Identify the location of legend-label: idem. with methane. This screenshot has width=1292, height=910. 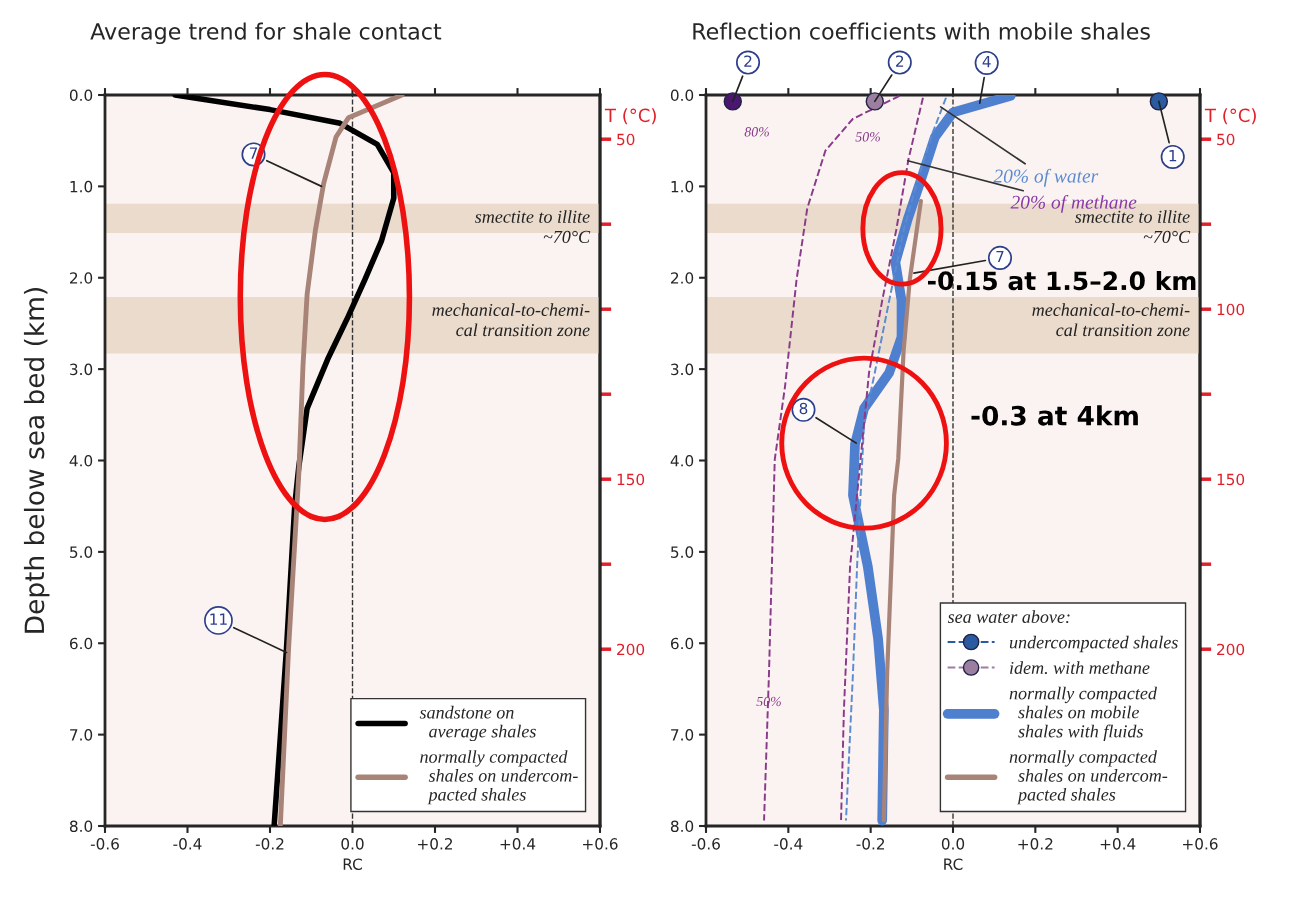
(1080, 668).